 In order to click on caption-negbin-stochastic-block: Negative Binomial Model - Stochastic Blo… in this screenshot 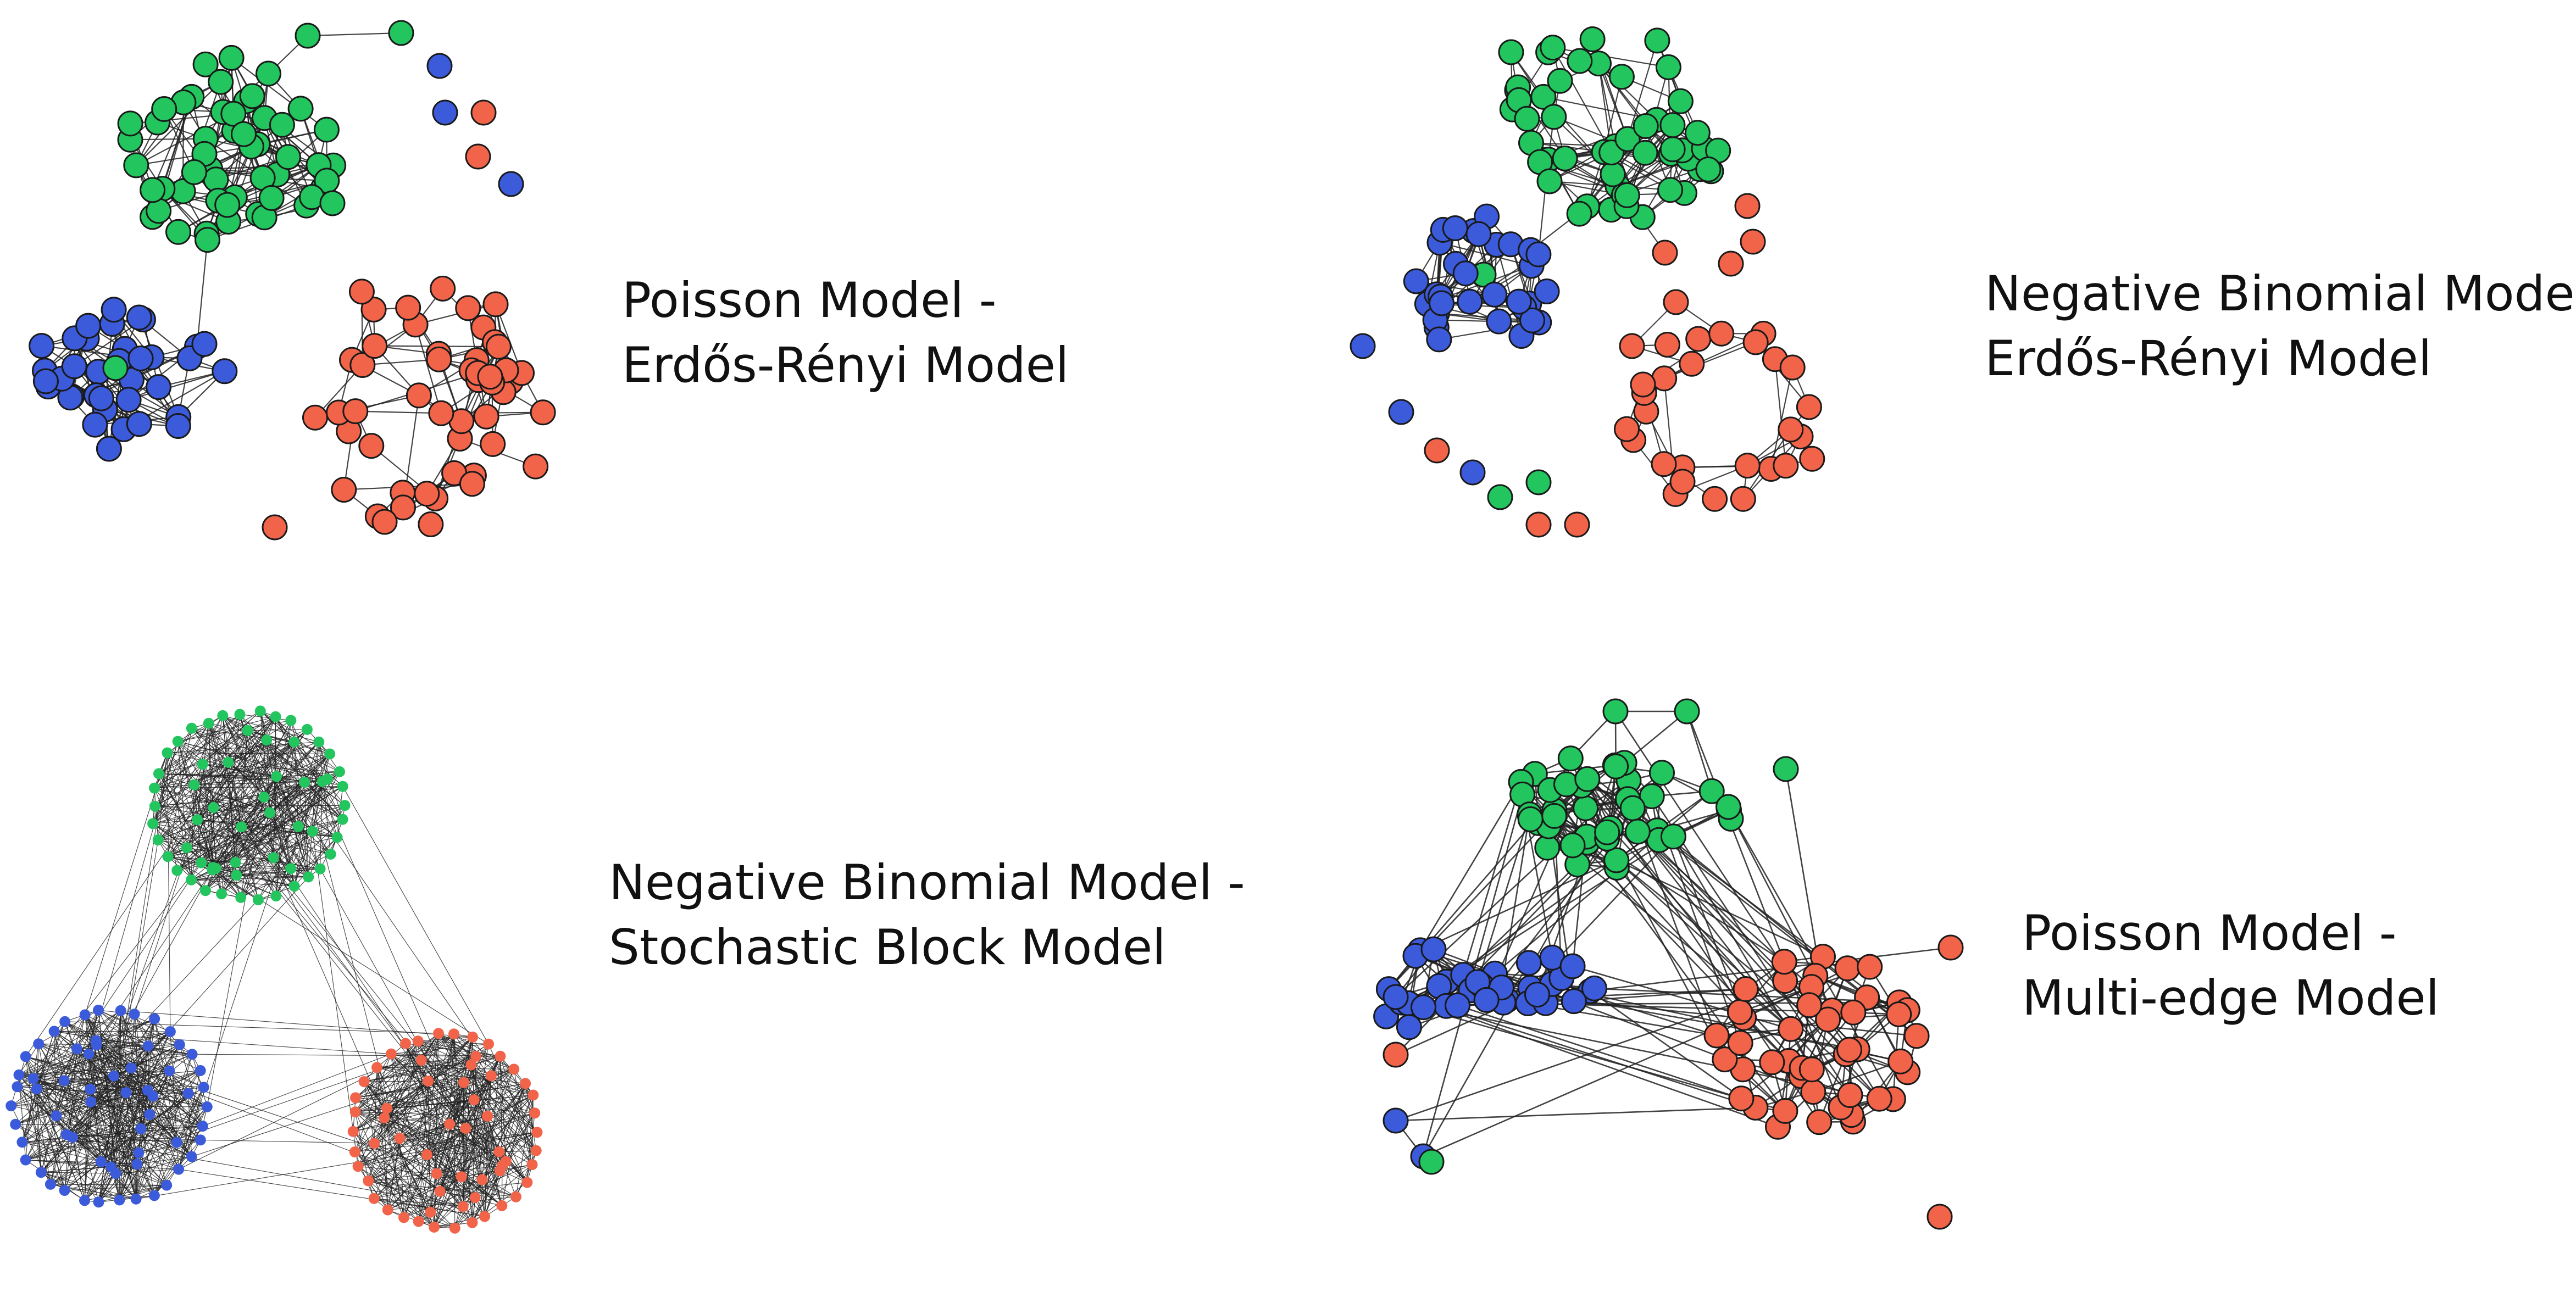, I will do `click(927, 915)`.